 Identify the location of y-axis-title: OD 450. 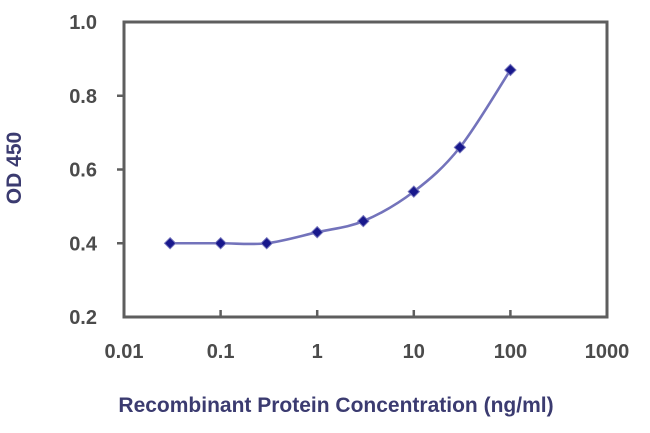
(14, 168).